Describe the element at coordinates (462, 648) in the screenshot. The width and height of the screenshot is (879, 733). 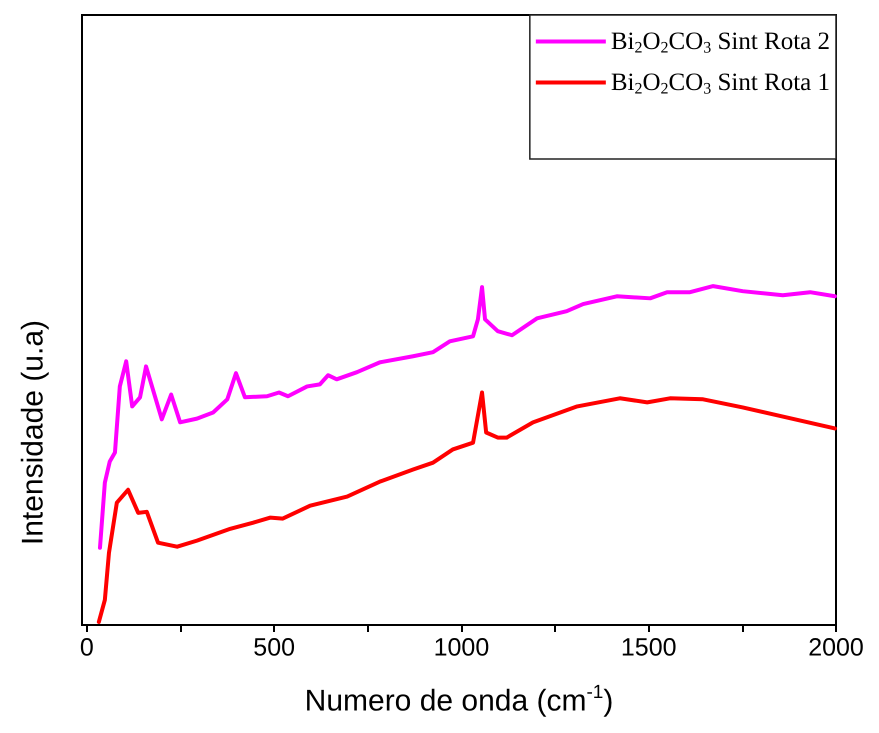
I see `x-tick-label: 1000` at that location.